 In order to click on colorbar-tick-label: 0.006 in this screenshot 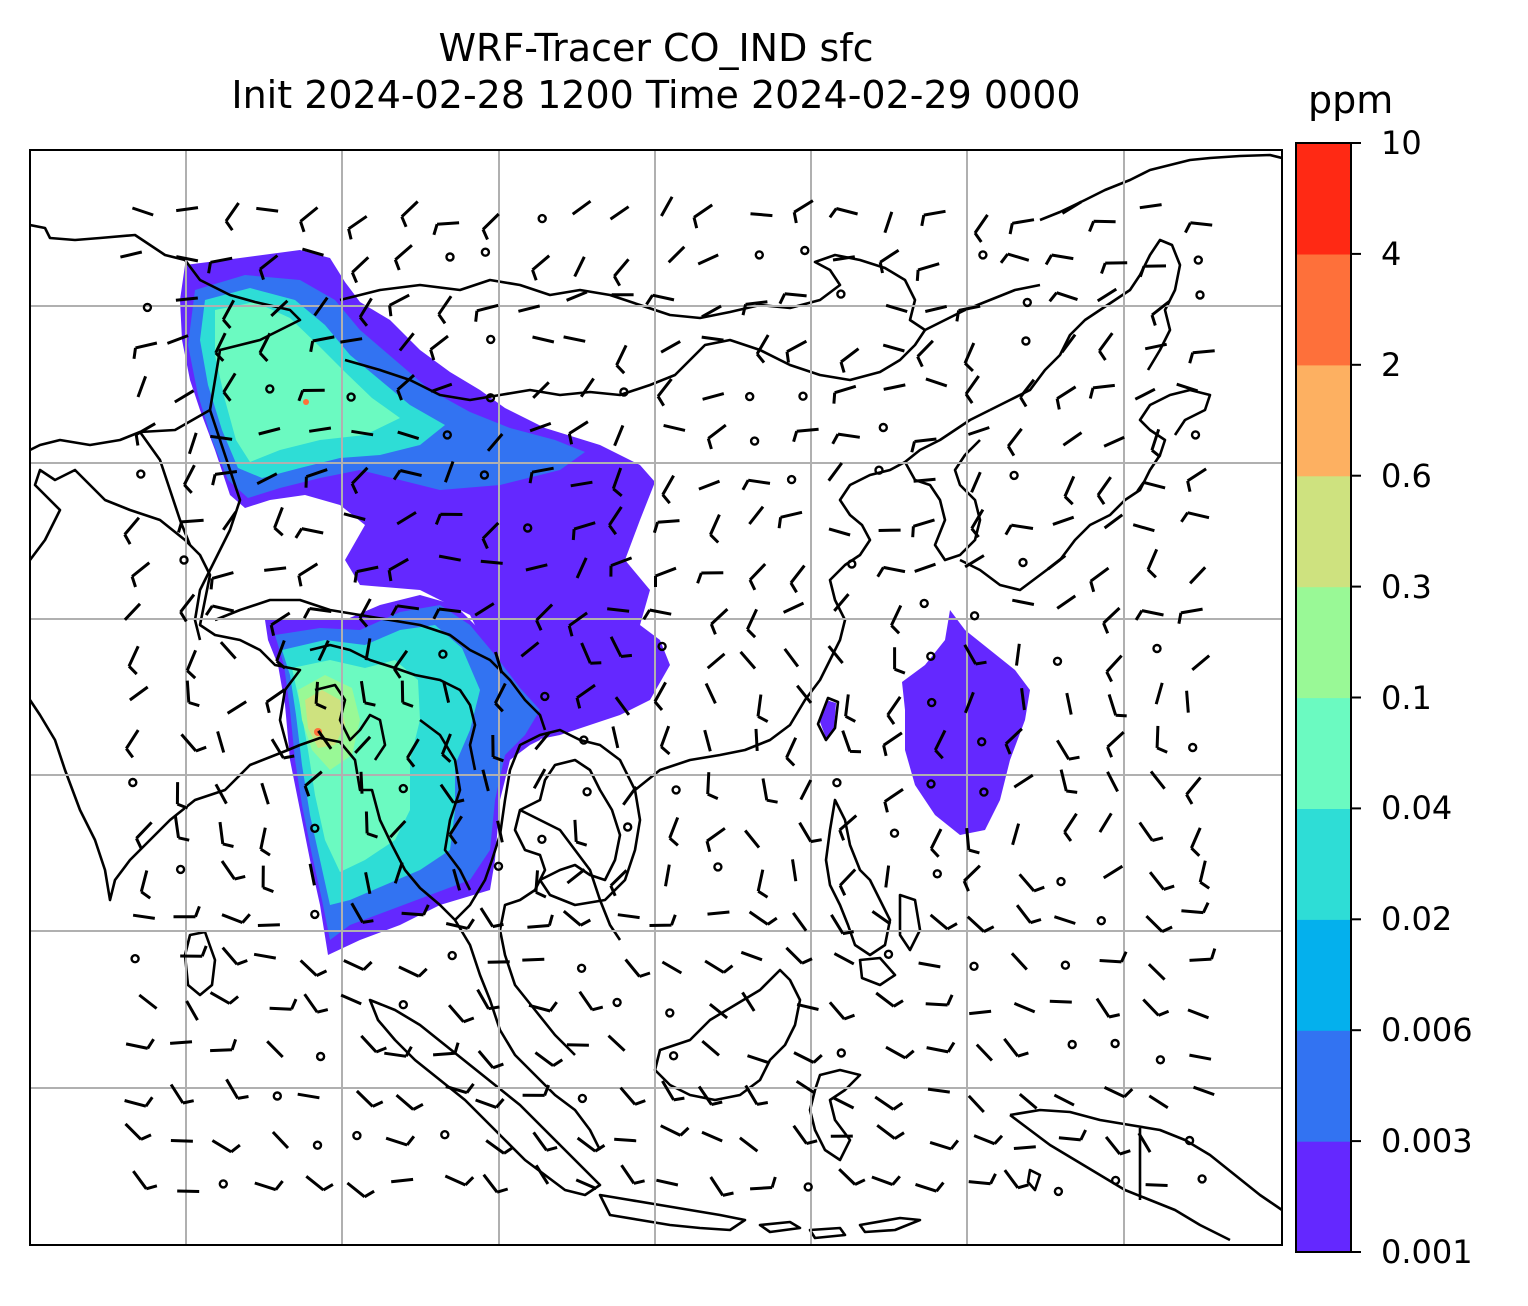, I will do `click(1427, 1030)`.